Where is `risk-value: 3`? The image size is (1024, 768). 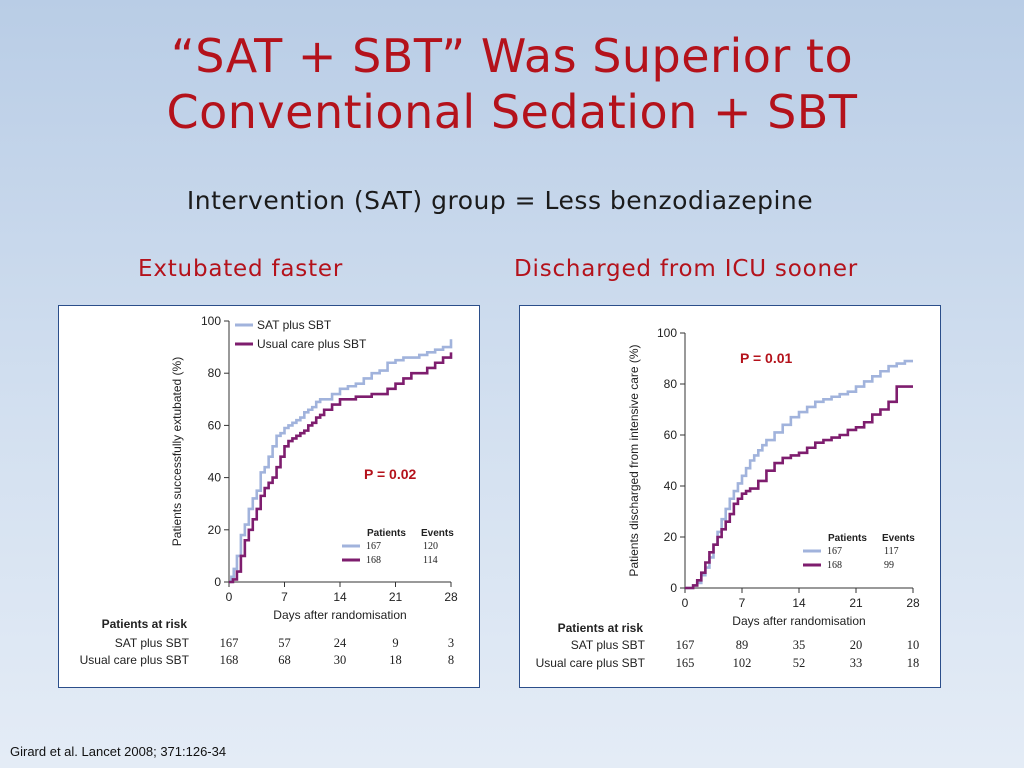 risk-value: 3 is located at coordinates (451, 643).